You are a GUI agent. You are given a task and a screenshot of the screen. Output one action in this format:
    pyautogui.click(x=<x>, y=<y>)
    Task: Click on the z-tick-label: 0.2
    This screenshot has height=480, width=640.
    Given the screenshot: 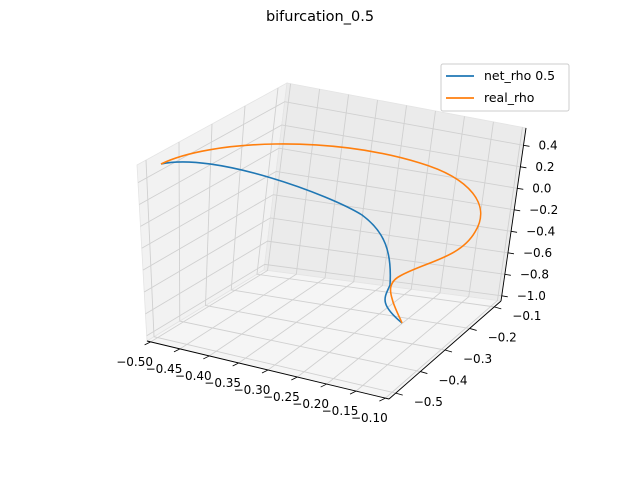 What is the action you would take?
    pyautogui.click(x=544, y=167)
    